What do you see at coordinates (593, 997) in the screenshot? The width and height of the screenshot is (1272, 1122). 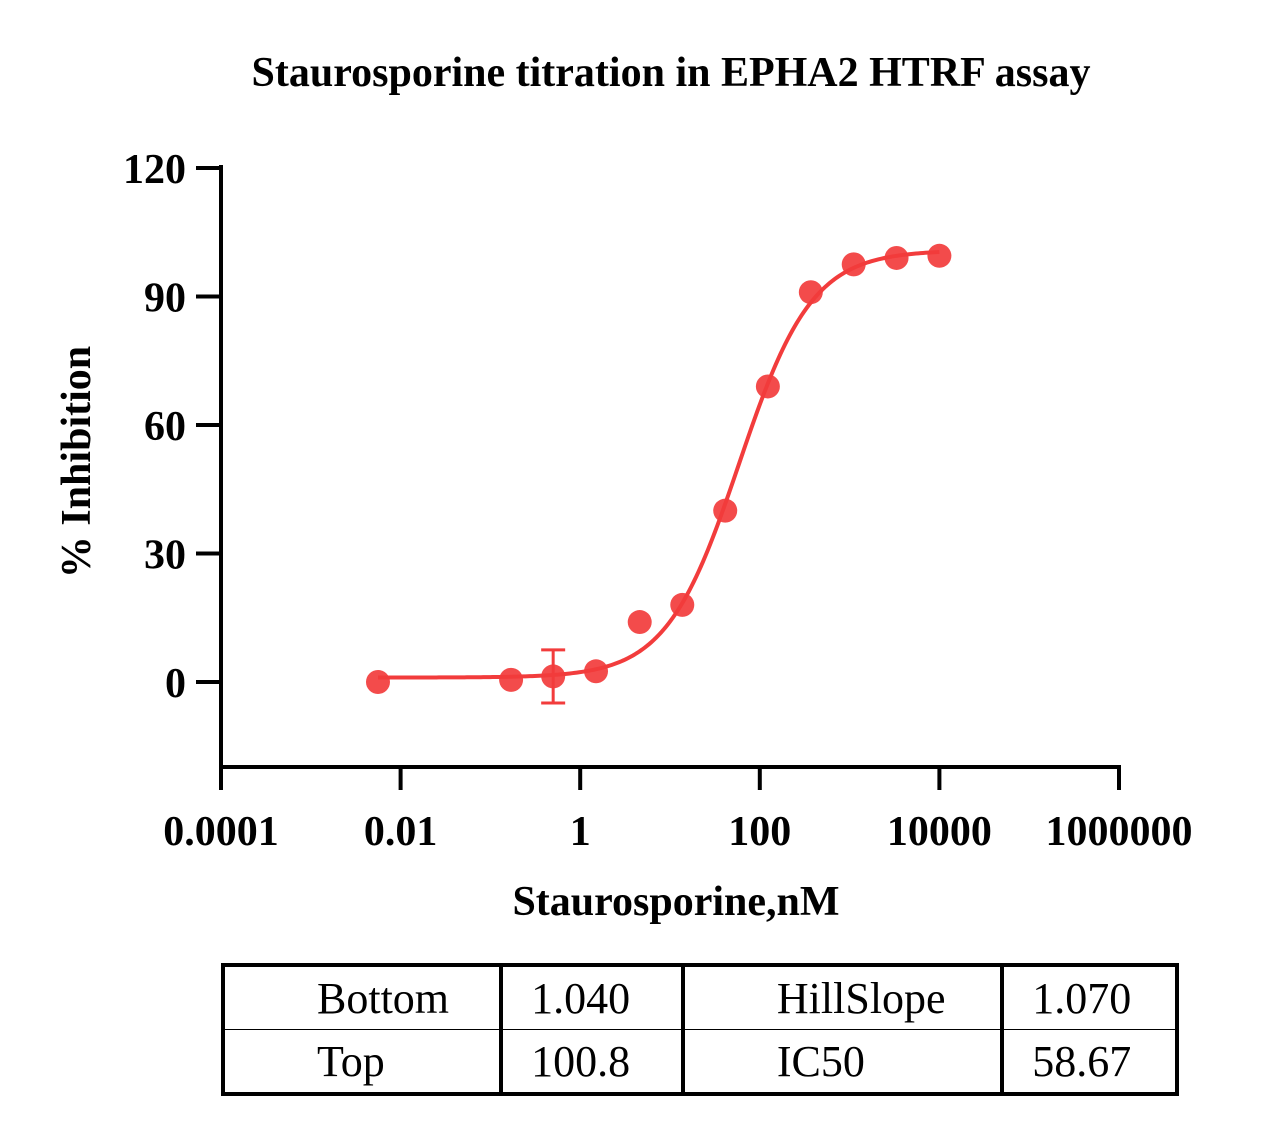 I see `param-value-bottom: 1.040` at bounding box center [593, 997].